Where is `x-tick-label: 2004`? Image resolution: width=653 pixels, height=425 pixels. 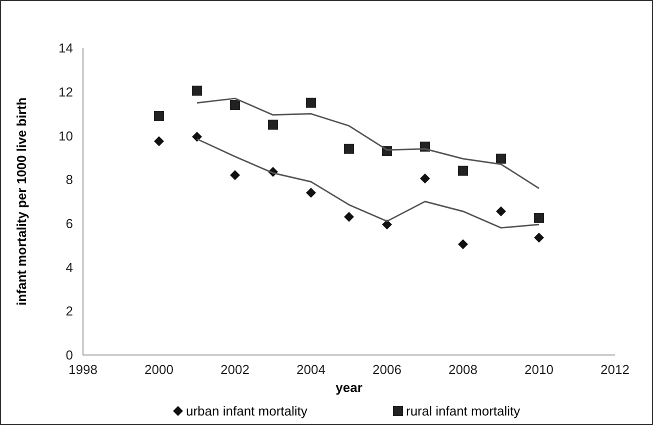
x-tick-label: 2004 is located at coordinates (311, 369).